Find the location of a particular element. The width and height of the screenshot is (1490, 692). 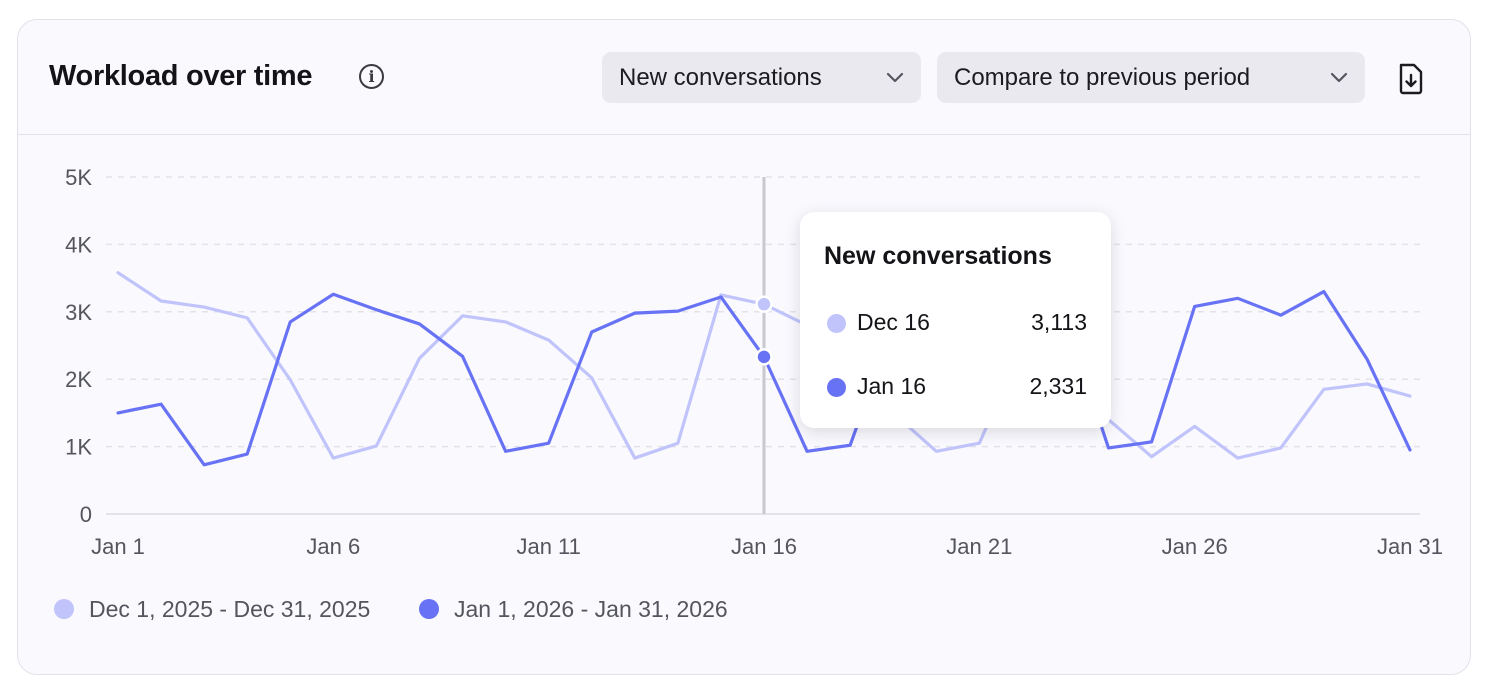

legend-label: Dec 1, 2025 - Dec 31, 2025 is located at coordinates (230, 609).